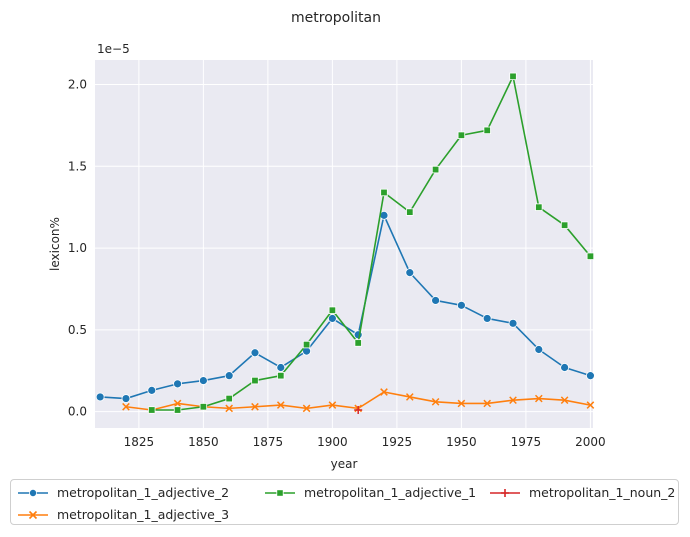 This screenshot has height=537, width=690. What do you see at coordinates (33, 514) in the screenshot?
I see `legend-marker-x-icon` at bounding box center [33, 514].